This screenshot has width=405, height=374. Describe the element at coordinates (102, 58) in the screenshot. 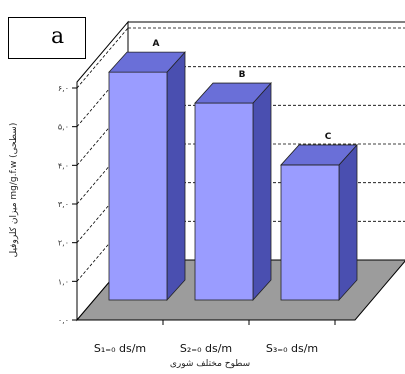

I see `gridline-side` at that location.